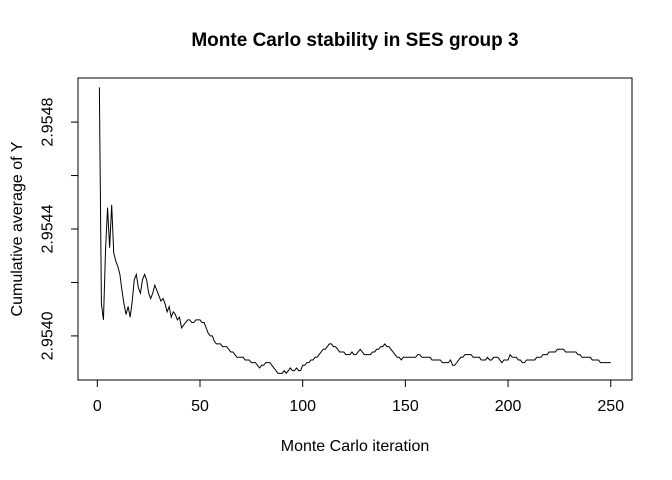 The width and height of the screenshot is (672, 480). Describe the element at coordinates (355, 40) in the screenshot. I see `chart-title: Monte Carlo stability in SES group 3` at that location.